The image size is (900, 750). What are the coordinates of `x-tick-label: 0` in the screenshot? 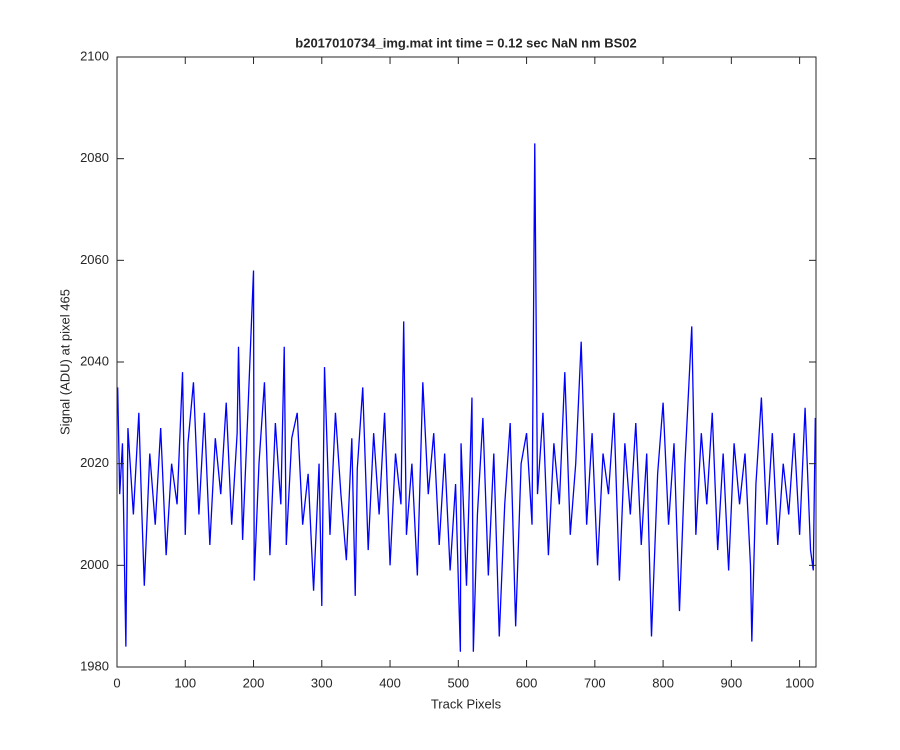 It's located at (116, 682).